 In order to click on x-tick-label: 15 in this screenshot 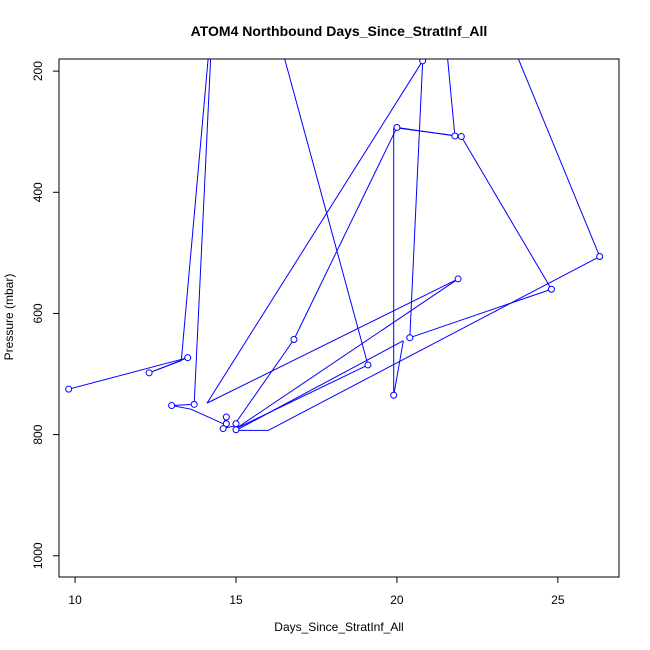, I will do `click(236, 600)`.